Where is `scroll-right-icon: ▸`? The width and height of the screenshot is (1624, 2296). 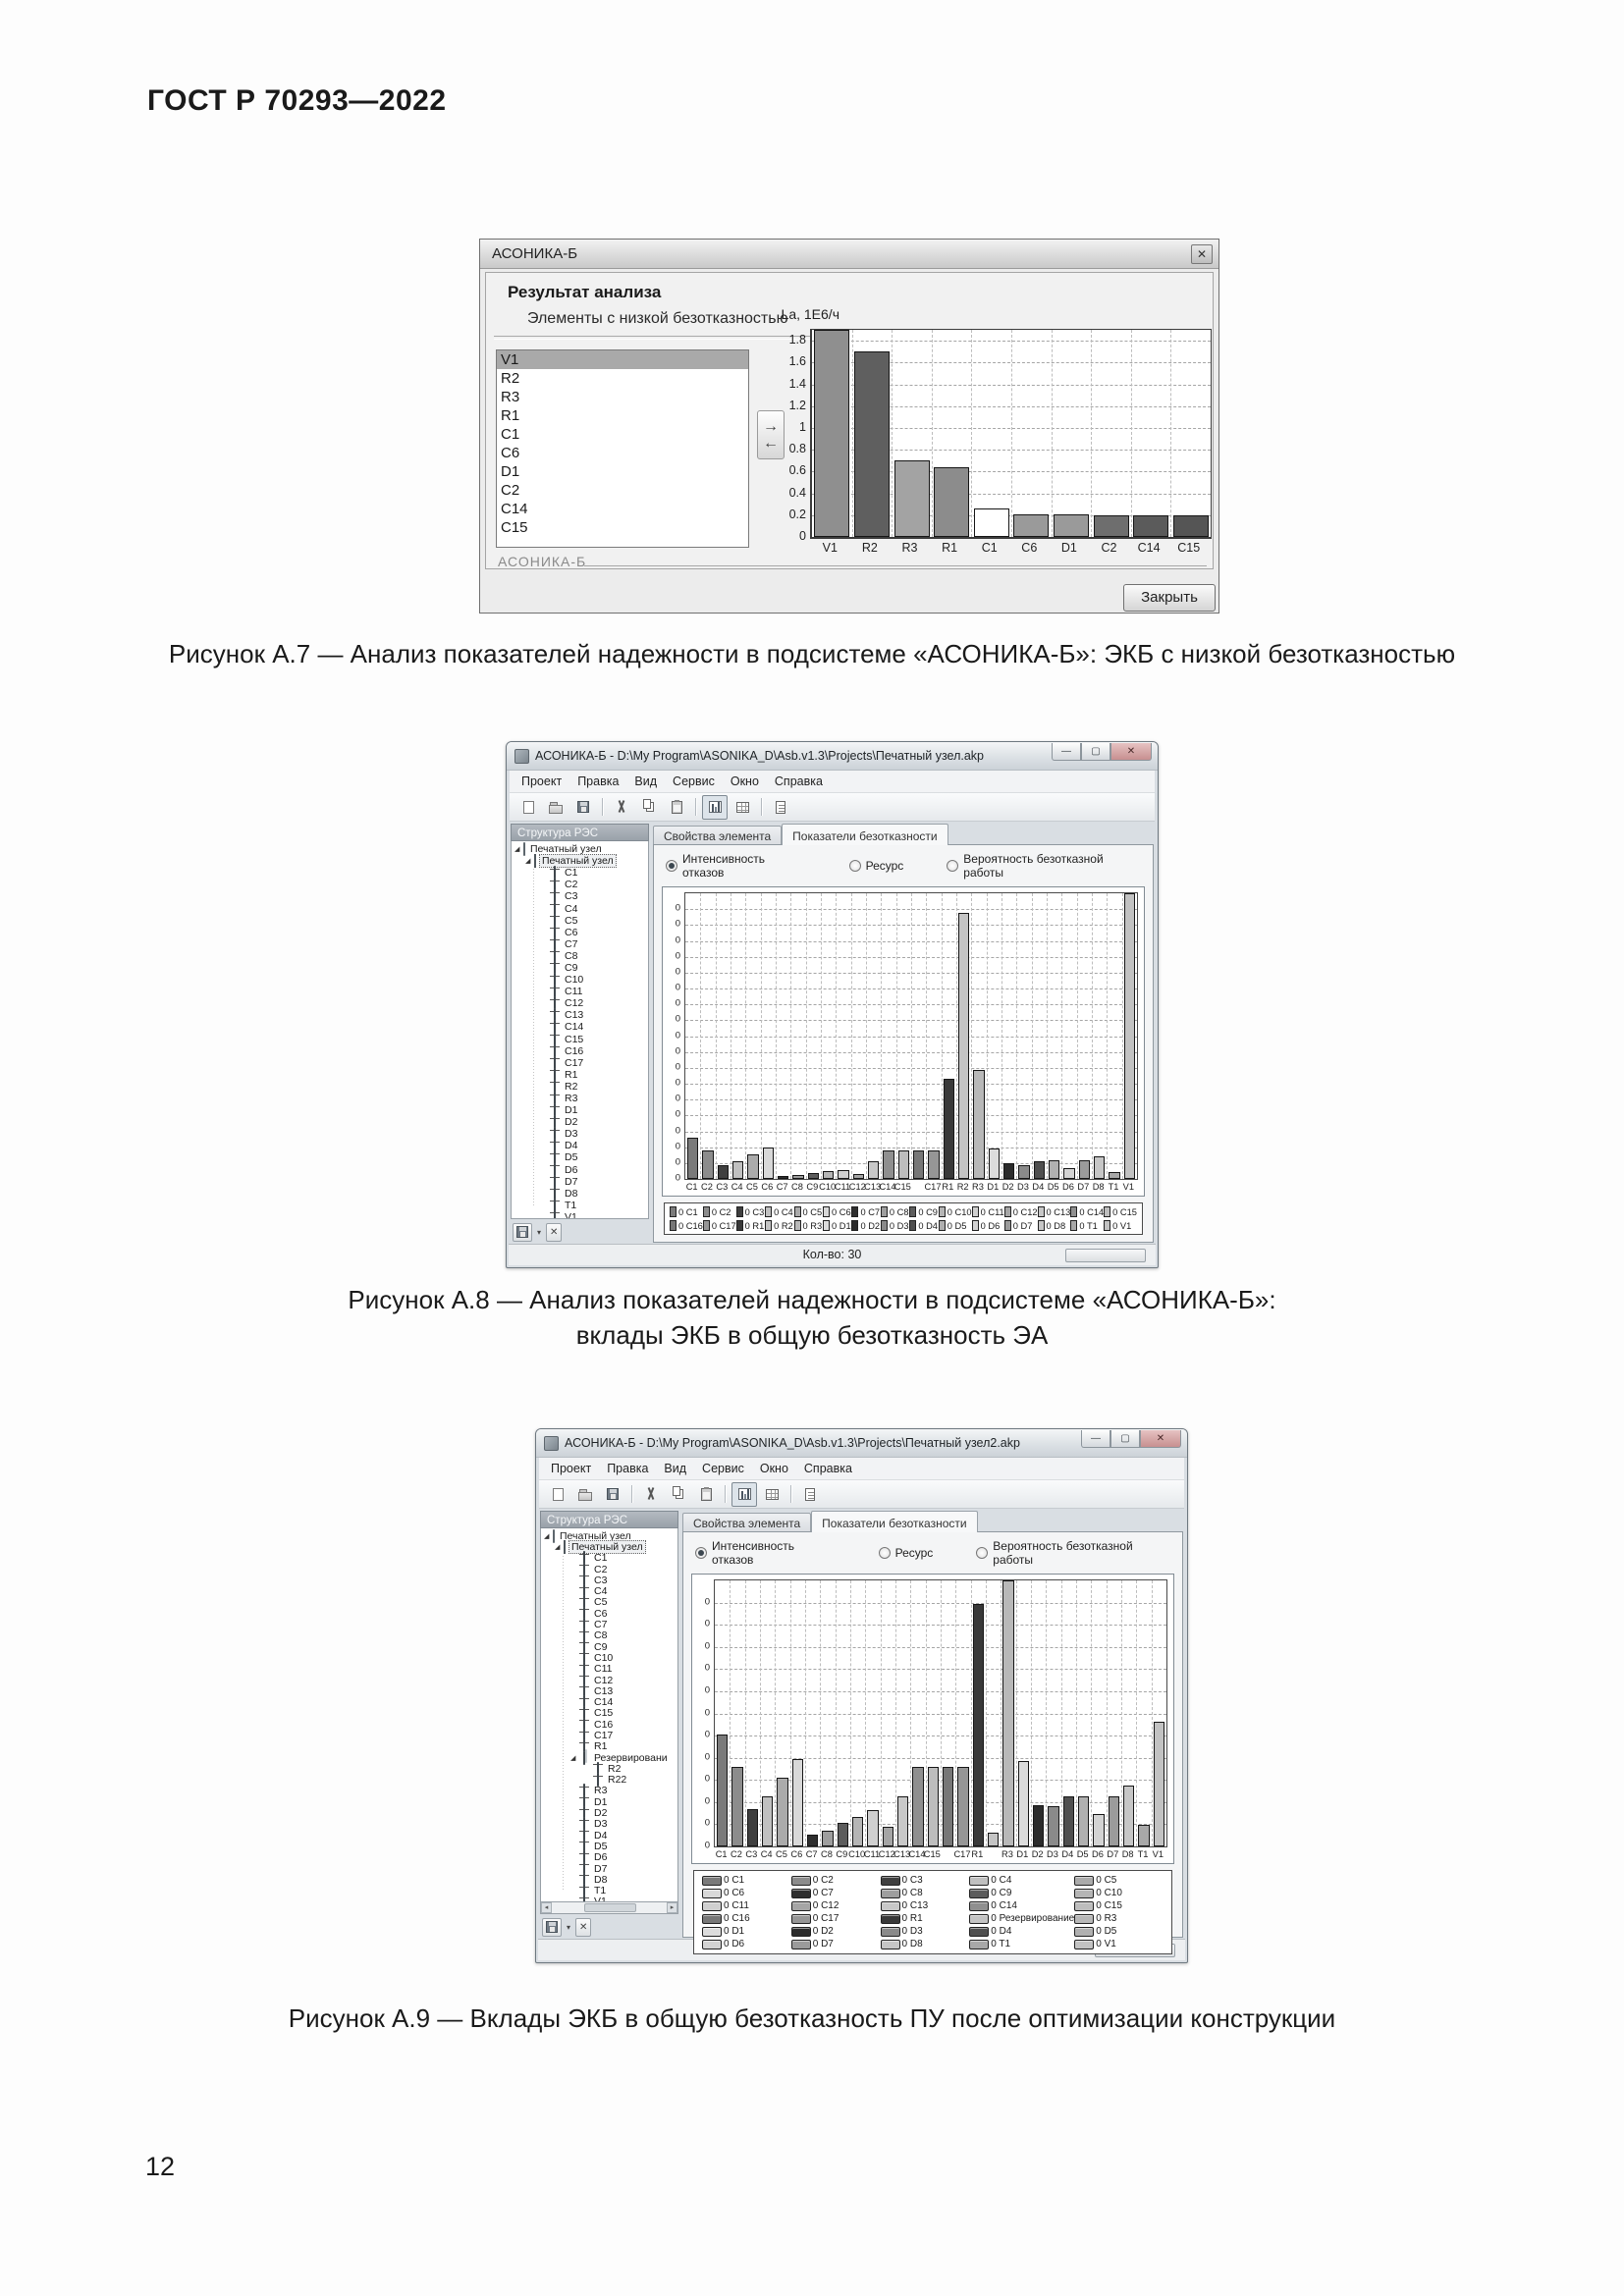
scroll-right-icon: ▸ is located at coordinates (672, 1907).